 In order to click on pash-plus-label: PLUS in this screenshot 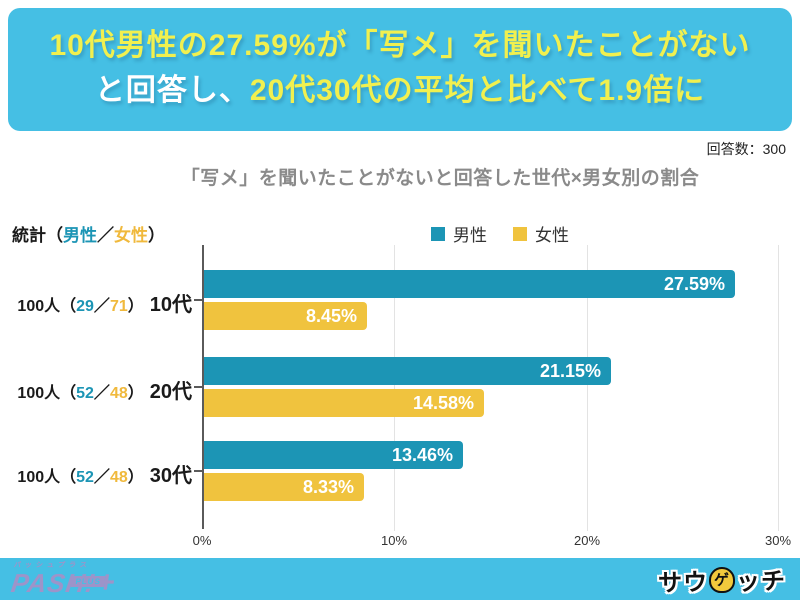, I will do `click(88, 581)`.